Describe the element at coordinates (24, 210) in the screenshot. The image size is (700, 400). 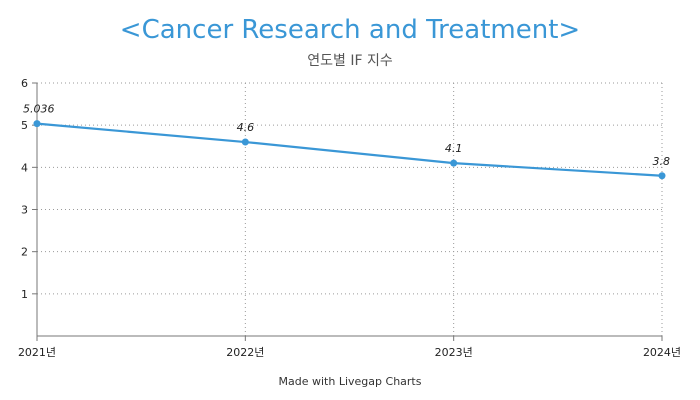
I see `y-tick-label: 3` at that location.